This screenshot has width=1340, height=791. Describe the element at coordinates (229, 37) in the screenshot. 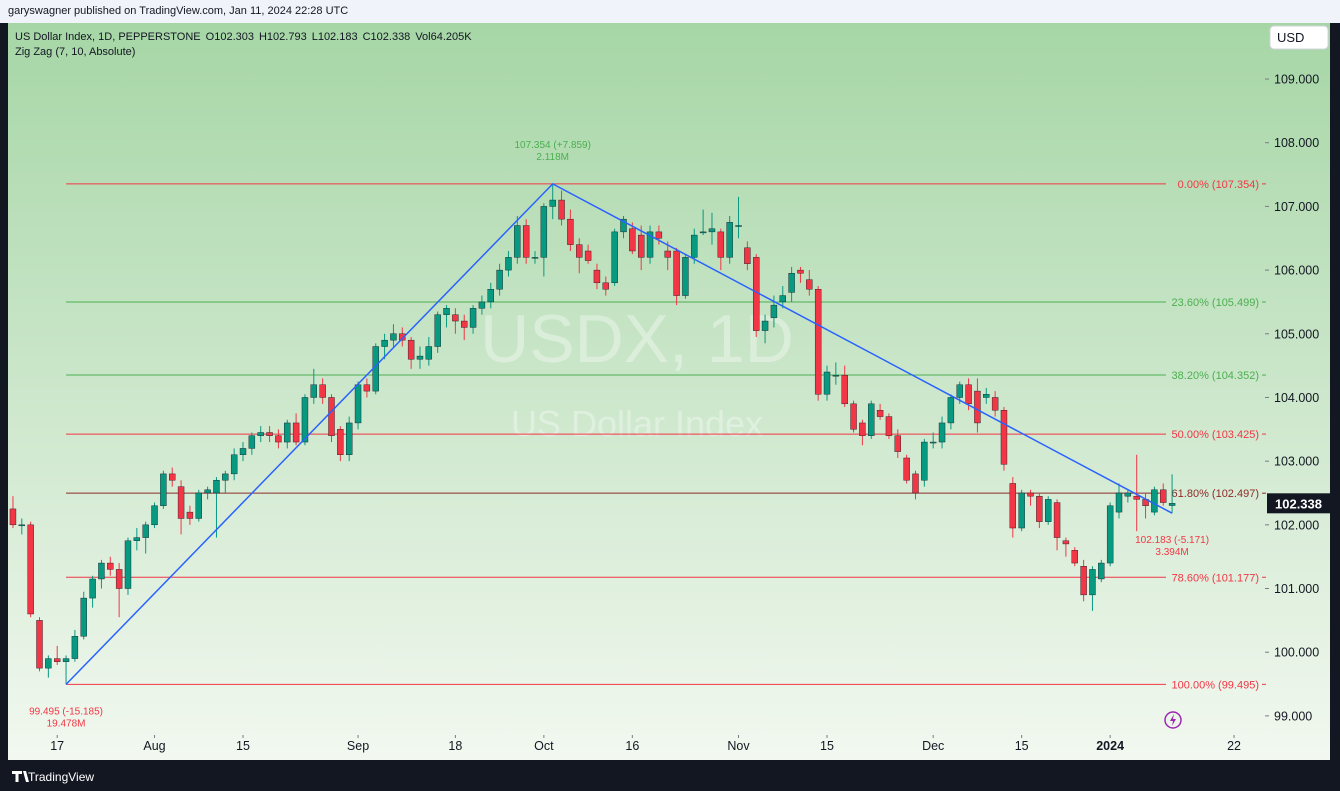

I see `ohlc-open: O102.303` at that location.